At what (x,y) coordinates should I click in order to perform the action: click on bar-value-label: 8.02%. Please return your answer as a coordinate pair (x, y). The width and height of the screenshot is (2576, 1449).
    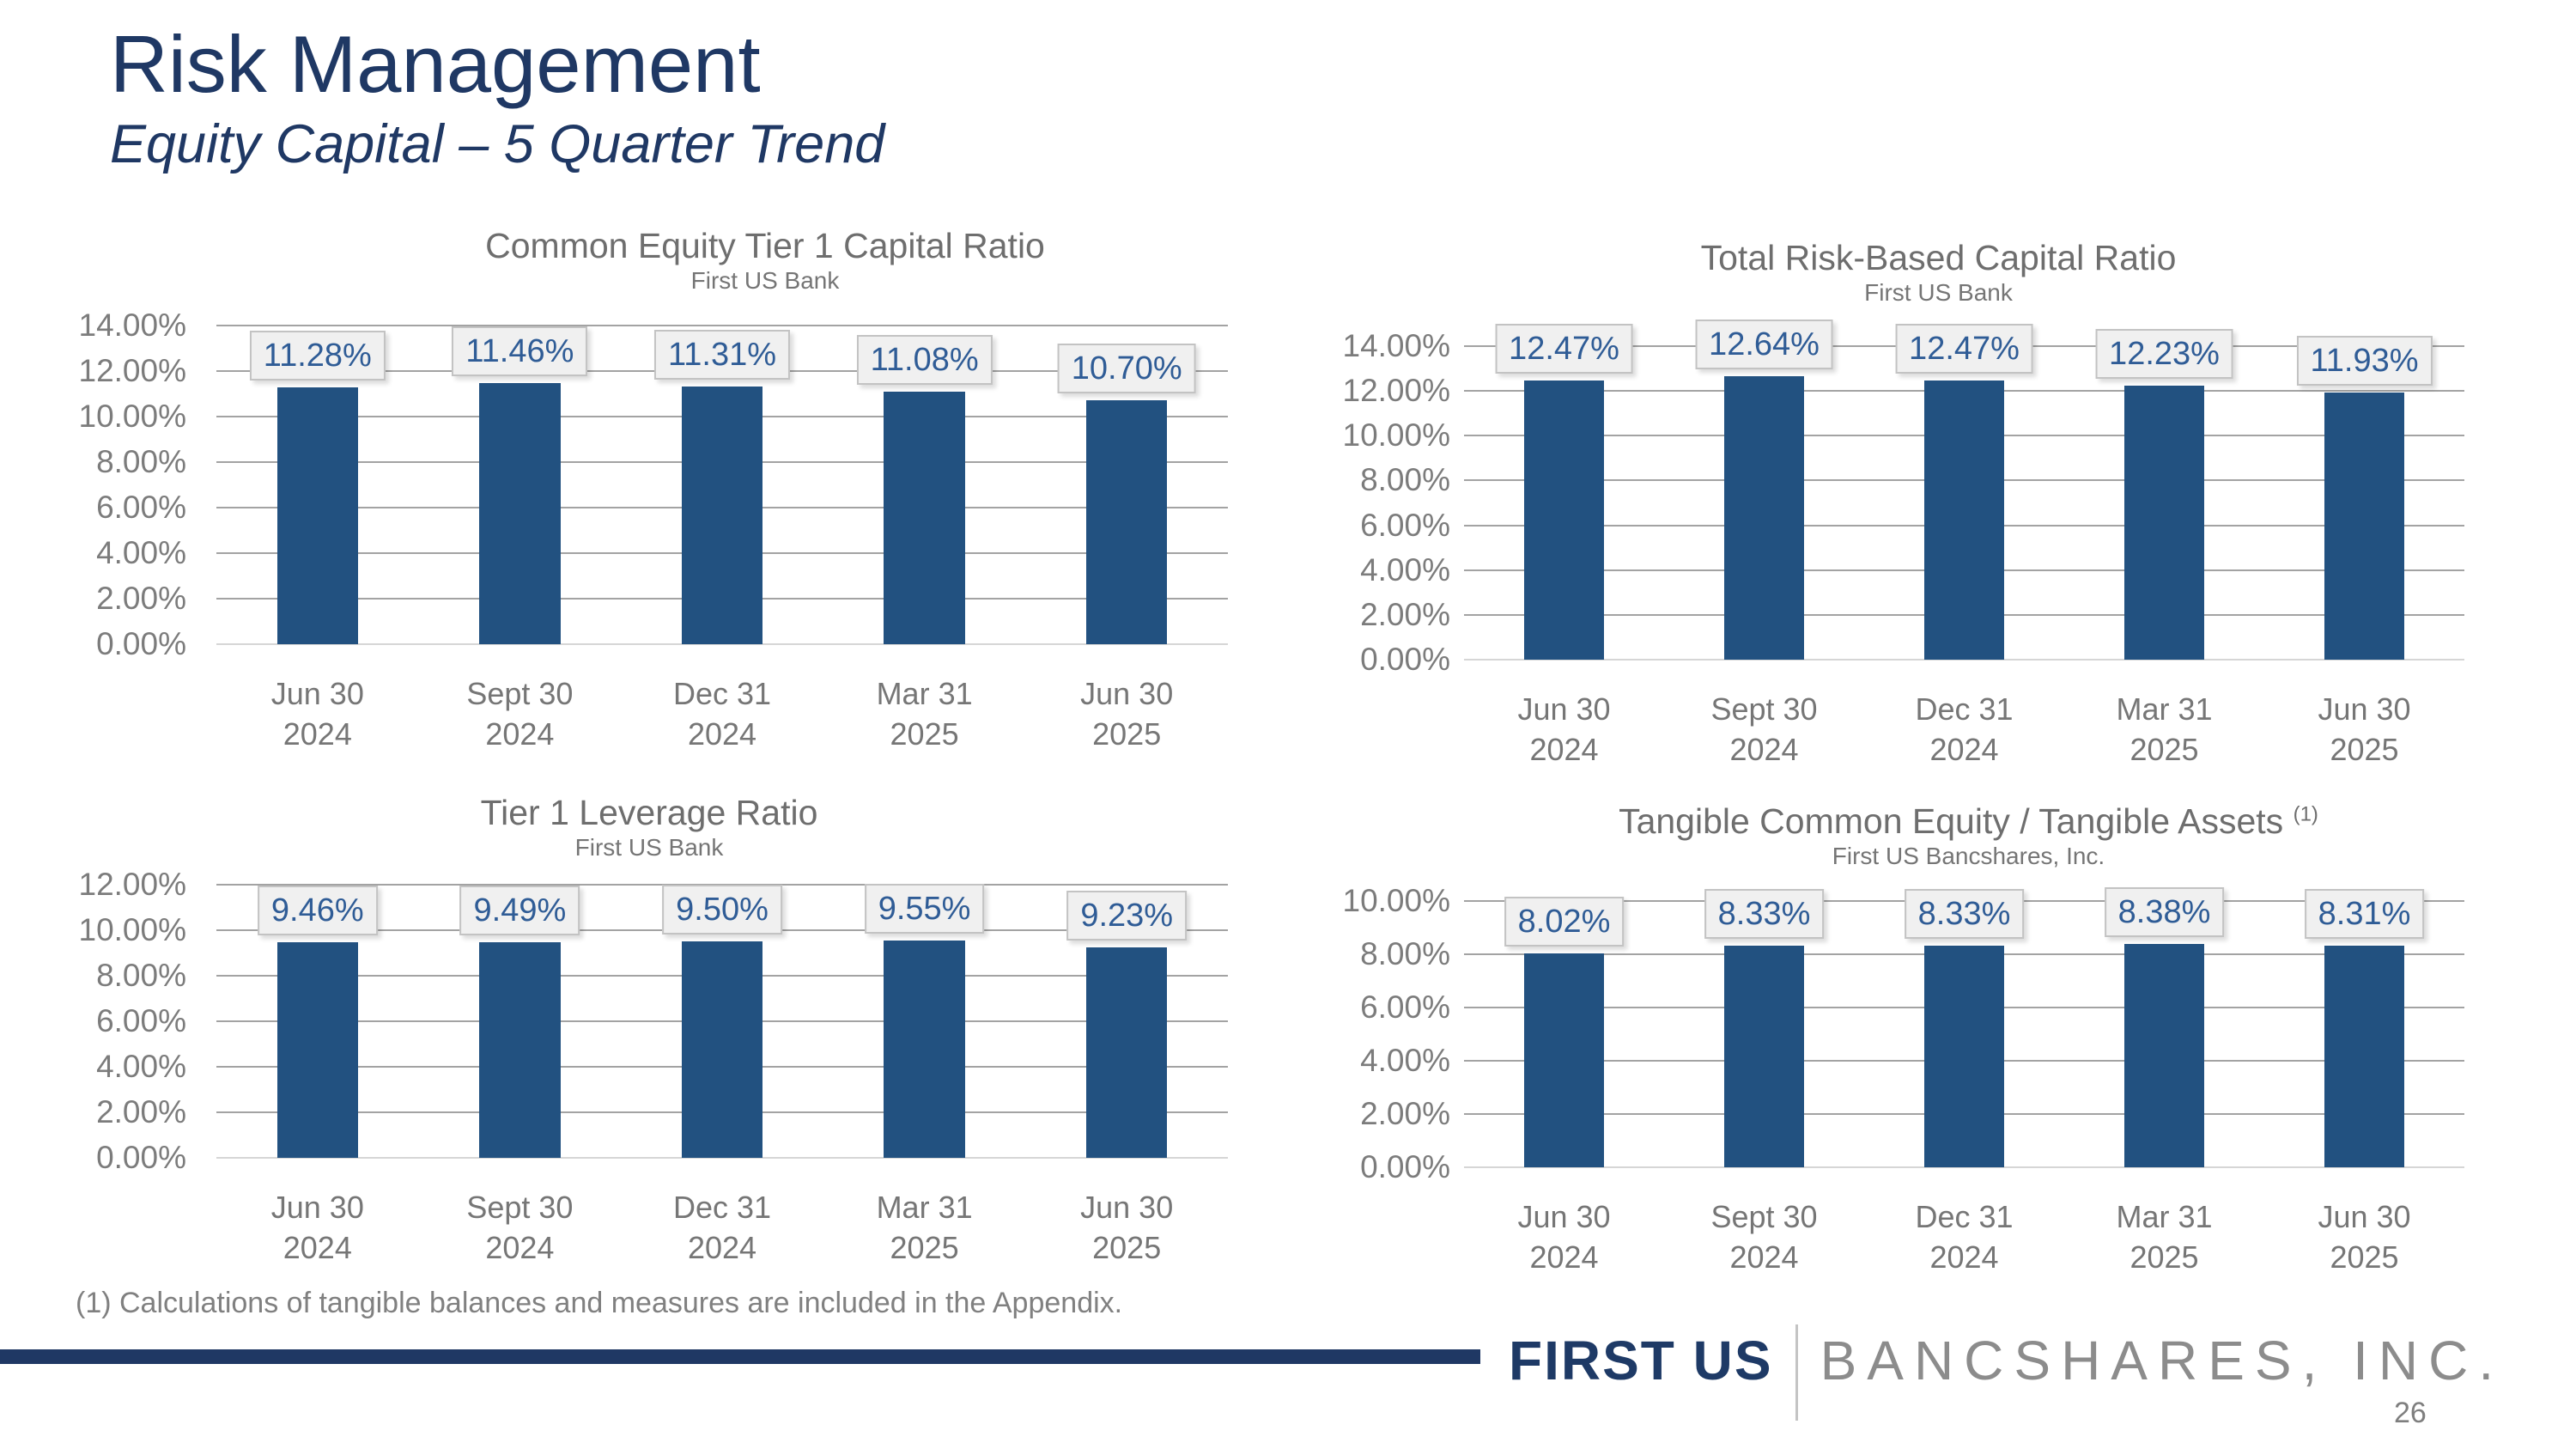
    Looking at the image, I should click on (1565, 922).